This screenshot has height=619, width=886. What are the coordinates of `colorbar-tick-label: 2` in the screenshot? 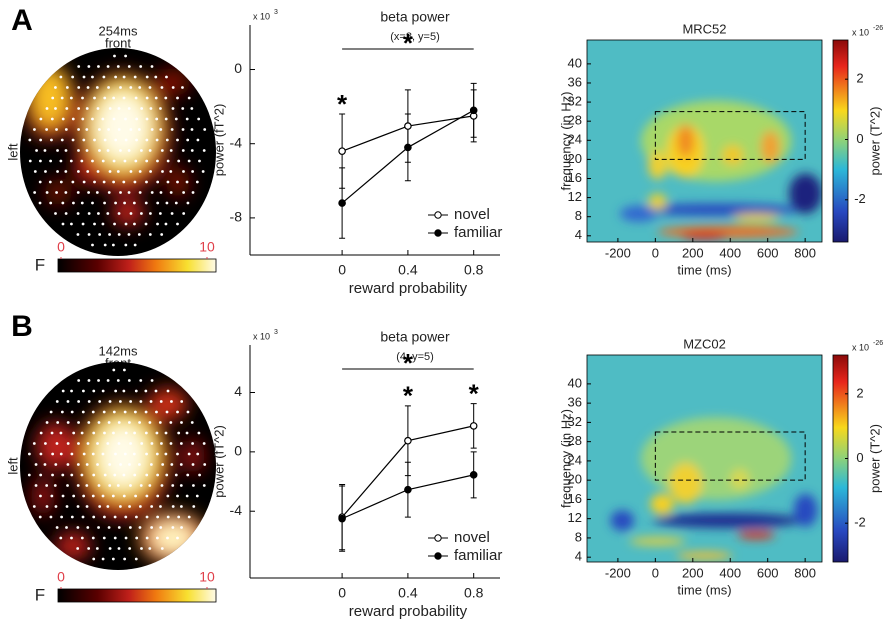 It's located at (859, 392).